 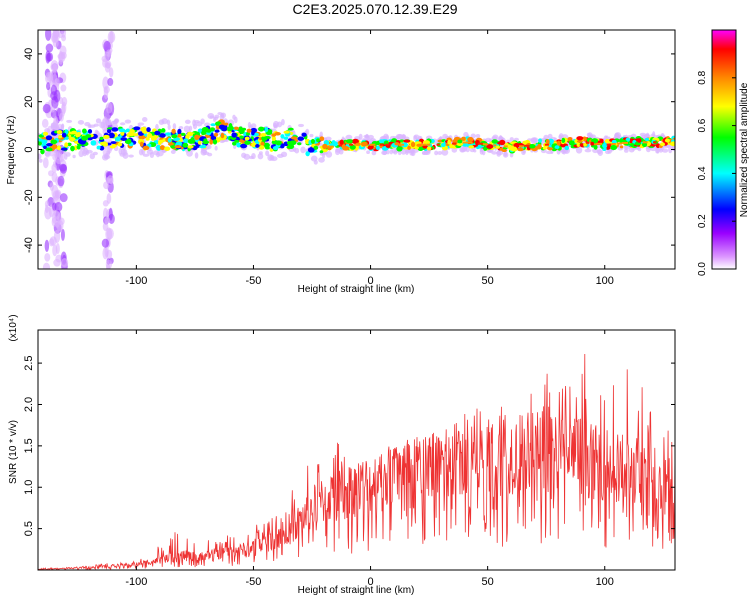 What do you see at coordinates (13, 327) in the screenshot?
I see `snr-multiplier: (x10⁴)` at bounding box center [13, 327].